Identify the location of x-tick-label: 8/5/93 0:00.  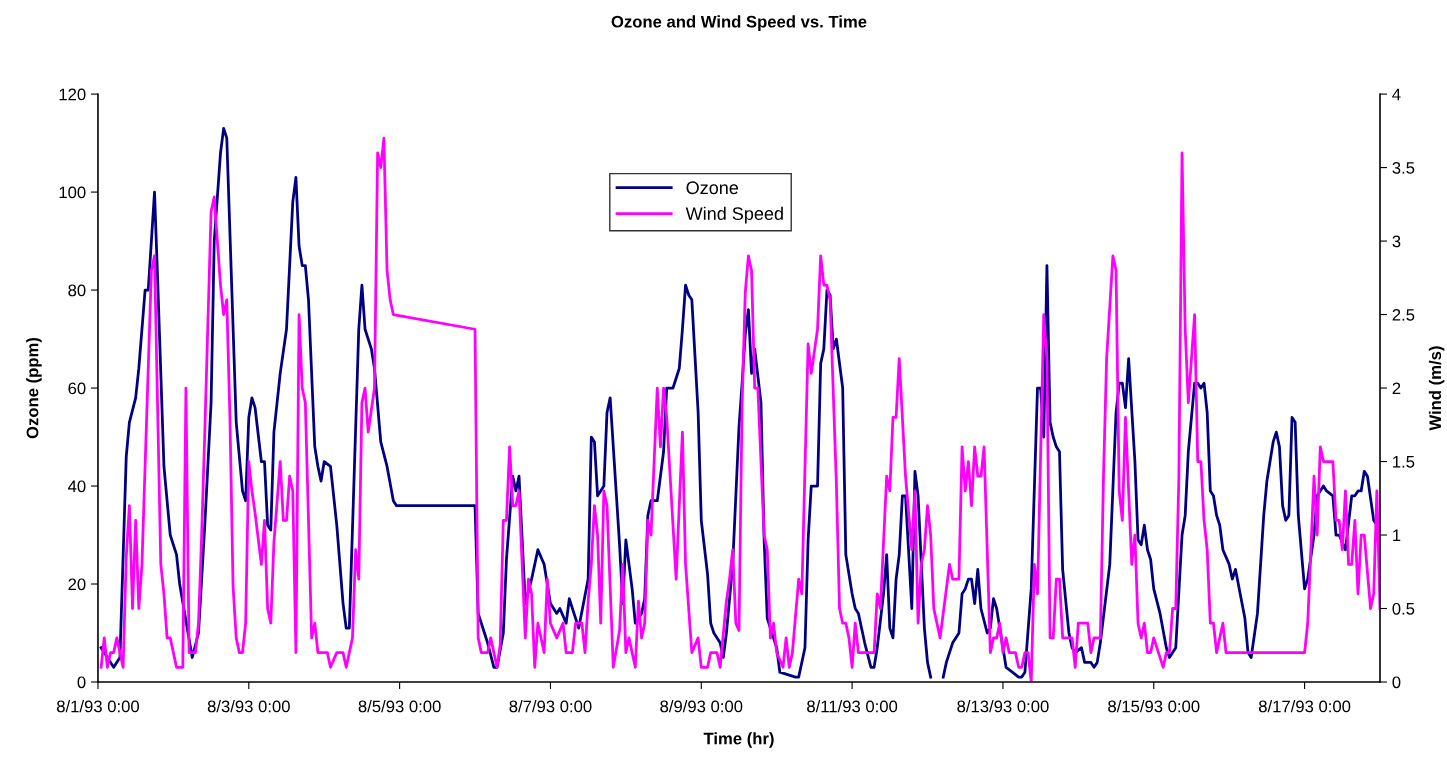
(399, 706).